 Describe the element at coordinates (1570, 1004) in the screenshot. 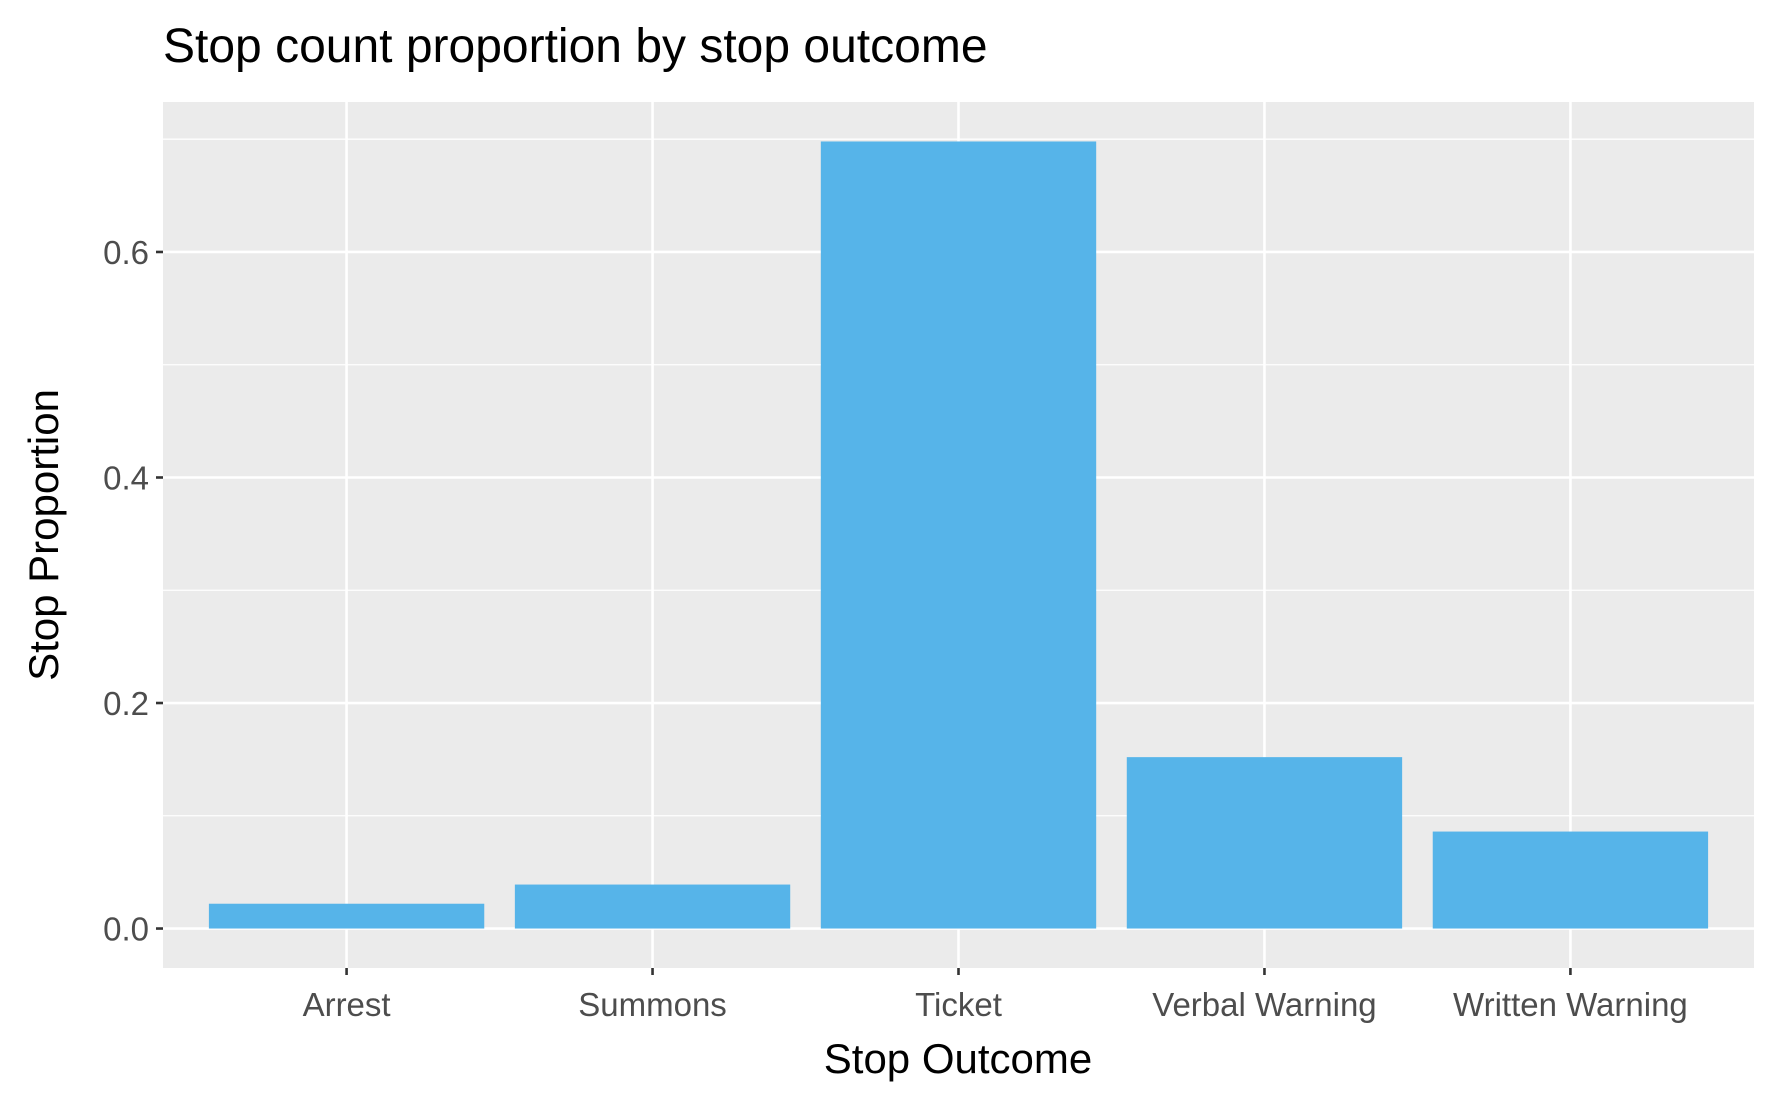

I see `x-tick-label: Written Warning` at that location.